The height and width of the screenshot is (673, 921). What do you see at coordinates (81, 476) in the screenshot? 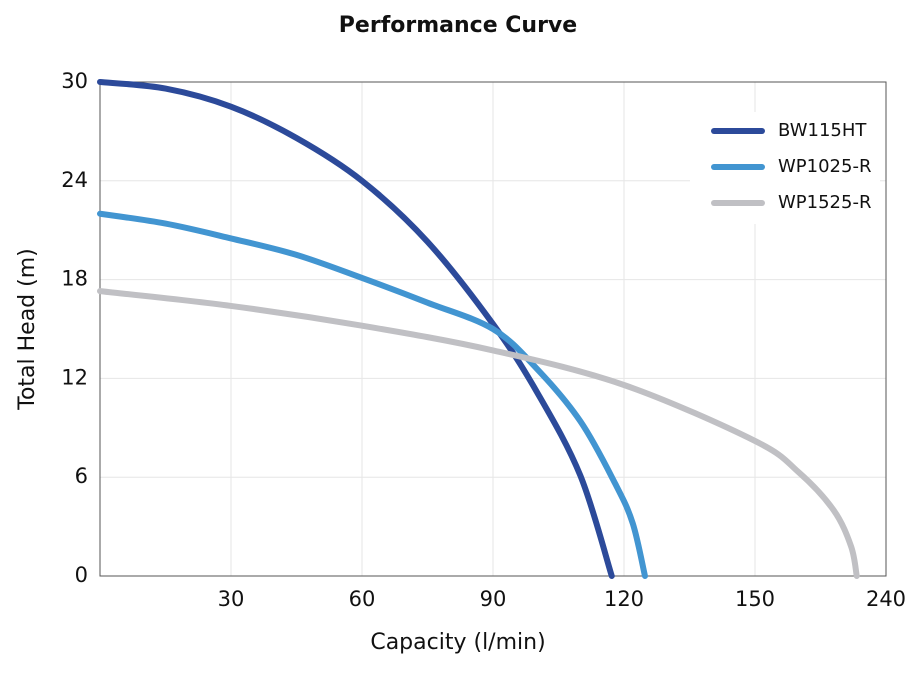
I see `y-tick-label: 6` at bounding box center [81, 476].